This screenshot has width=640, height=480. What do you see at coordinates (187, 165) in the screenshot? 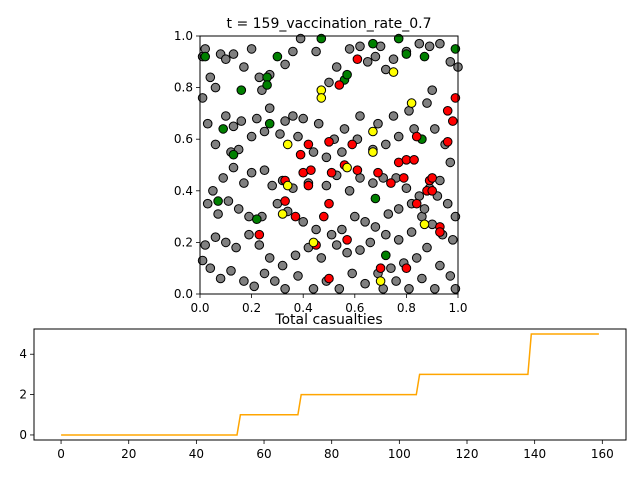
I see `scatter-y-axis: 0.0 0.2 0.4 0.6 0.8 1.0` at bounding box center [187, 165].